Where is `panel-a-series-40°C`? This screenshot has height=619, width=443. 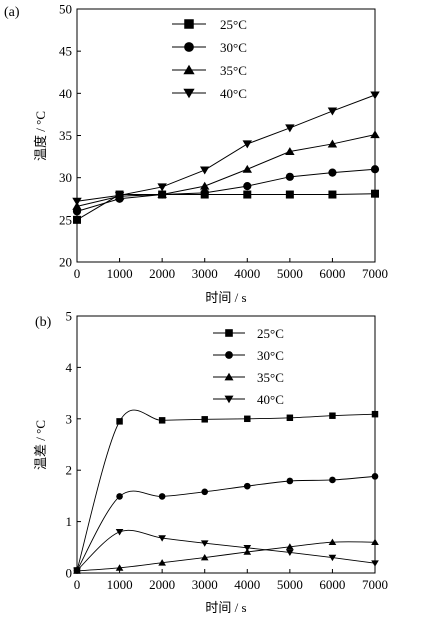 panel-a-series-40°C is located at coordinates (226, 148).